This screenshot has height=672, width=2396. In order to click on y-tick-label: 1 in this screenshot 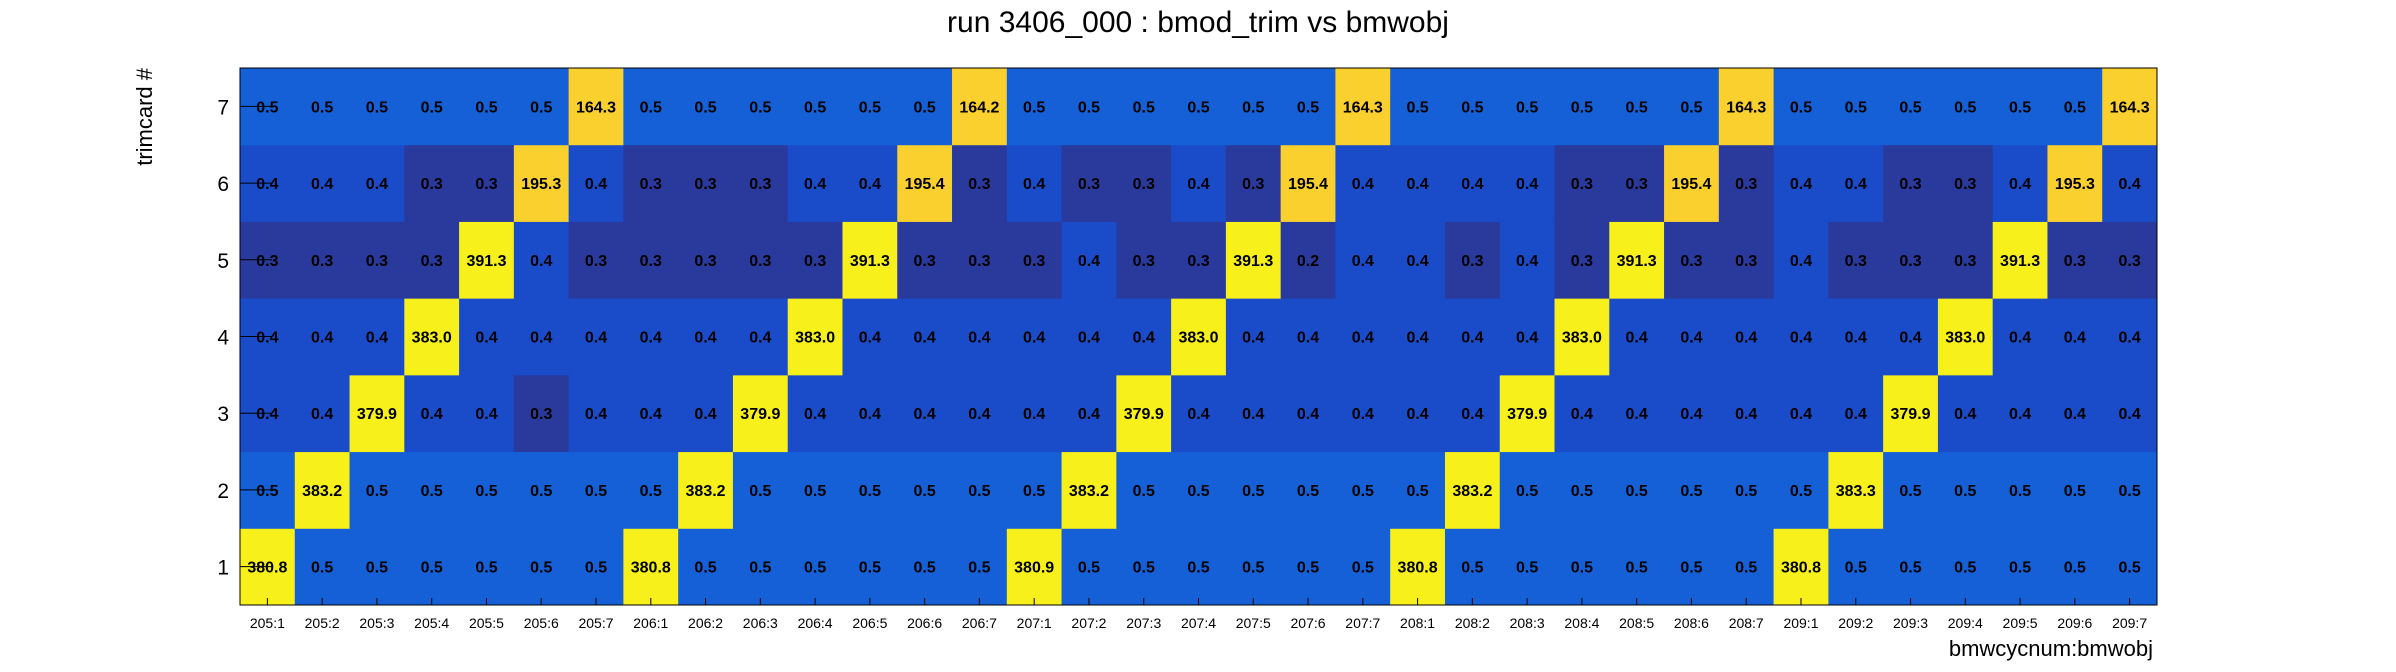, I will do `click(223, 568)`.